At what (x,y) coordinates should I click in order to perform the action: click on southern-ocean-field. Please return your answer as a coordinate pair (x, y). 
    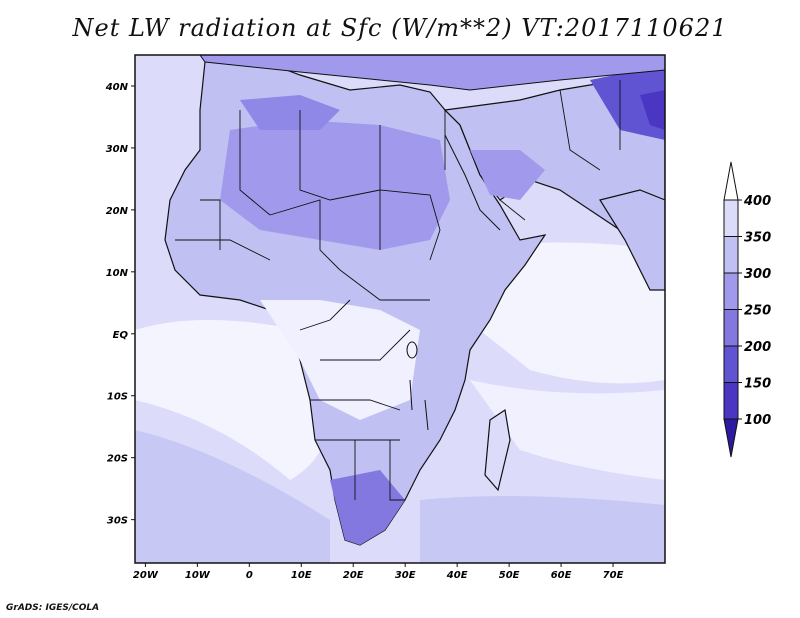
    Looking at the image, I should click on (232, 496).